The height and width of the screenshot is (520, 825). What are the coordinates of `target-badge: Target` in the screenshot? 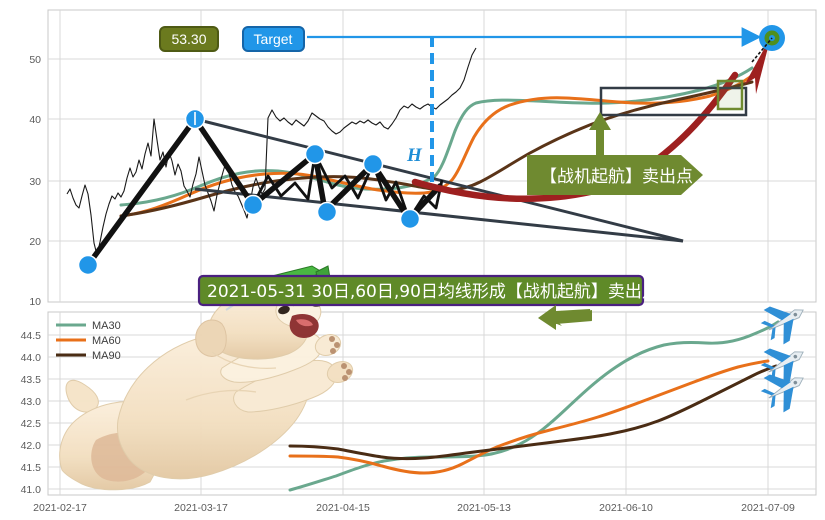 It's located at (273, 39).